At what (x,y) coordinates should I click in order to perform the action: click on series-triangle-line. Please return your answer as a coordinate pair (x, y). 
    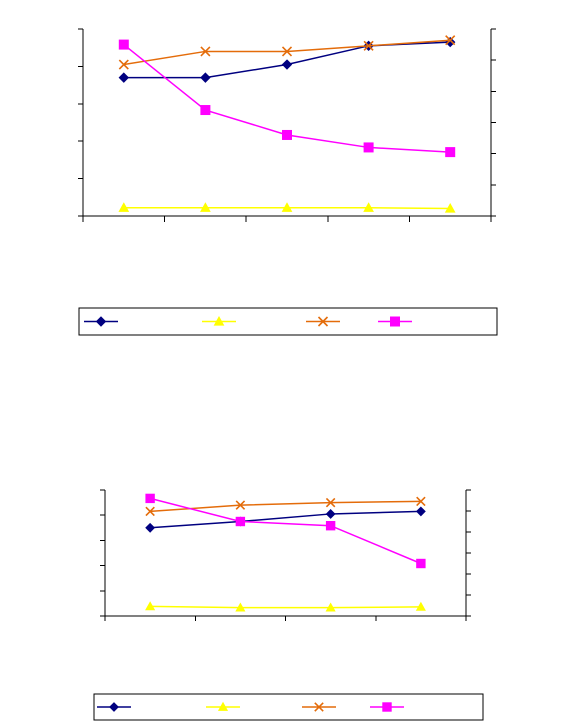
    Looking at the image, I should click on (285, 607).